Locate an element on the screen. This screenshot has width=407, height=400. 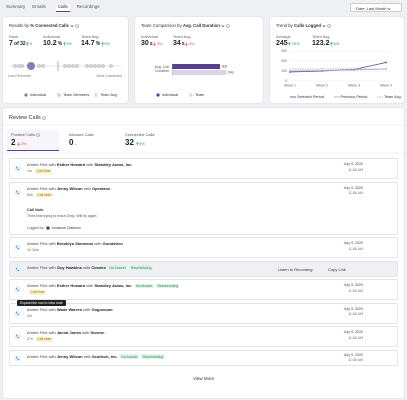
legend-label: Selected Period is located at coordinates (310, 97).